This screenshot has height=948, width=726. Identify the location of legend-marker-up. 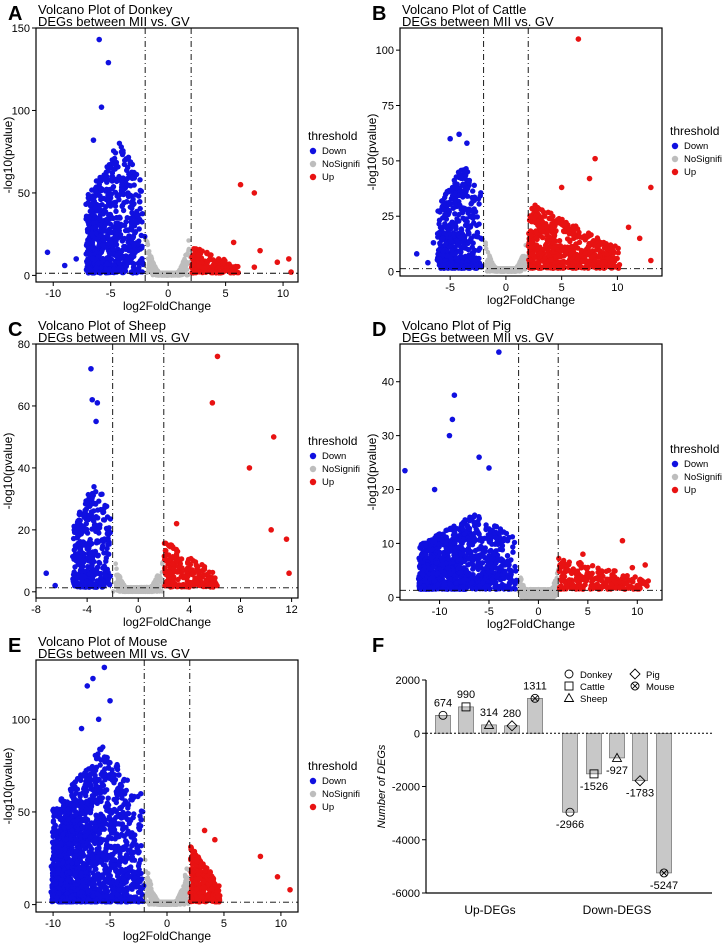
(313, 177).